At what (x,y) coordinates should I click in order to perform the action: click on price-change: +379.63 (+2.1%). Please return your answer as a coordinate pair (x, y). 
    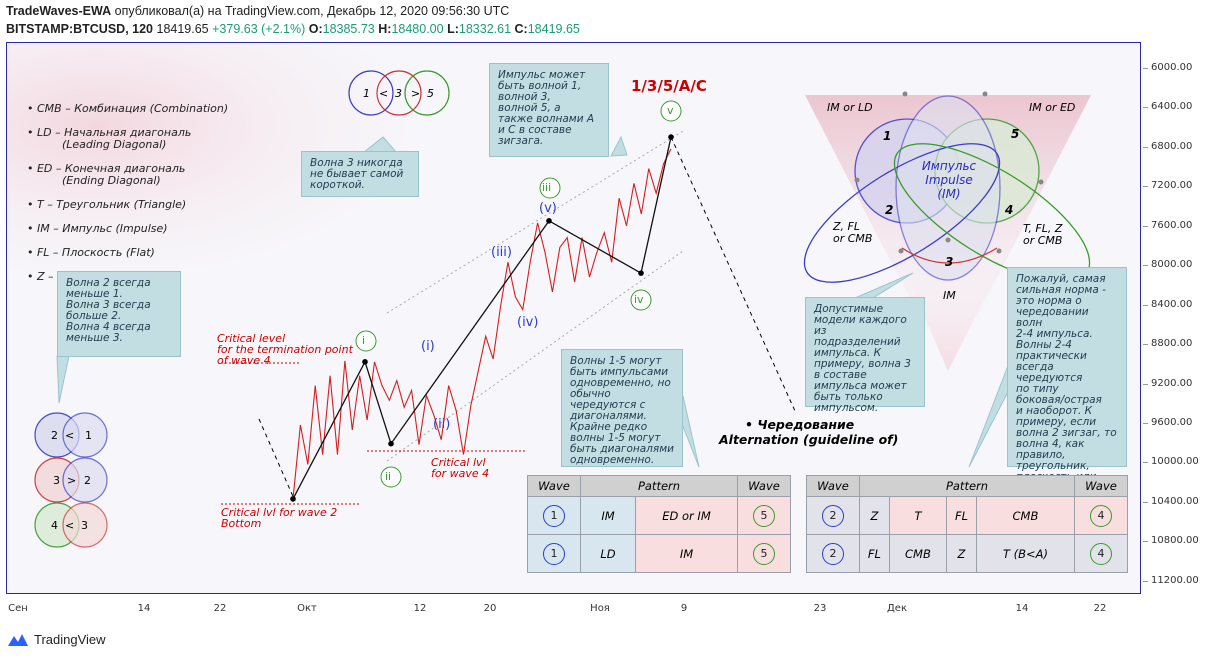
    Looking at the image, I should click on (259, 29).